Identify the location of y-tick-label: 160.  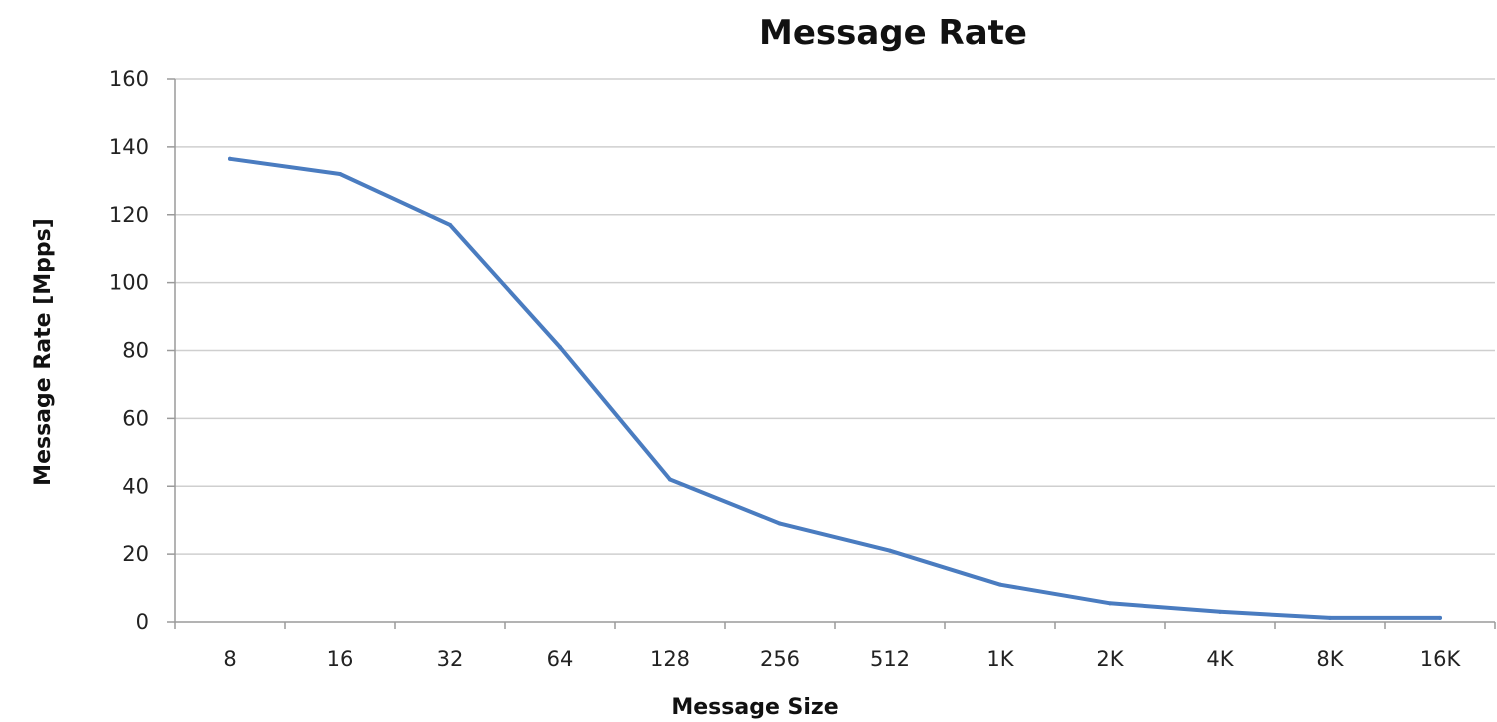
(129, 79).